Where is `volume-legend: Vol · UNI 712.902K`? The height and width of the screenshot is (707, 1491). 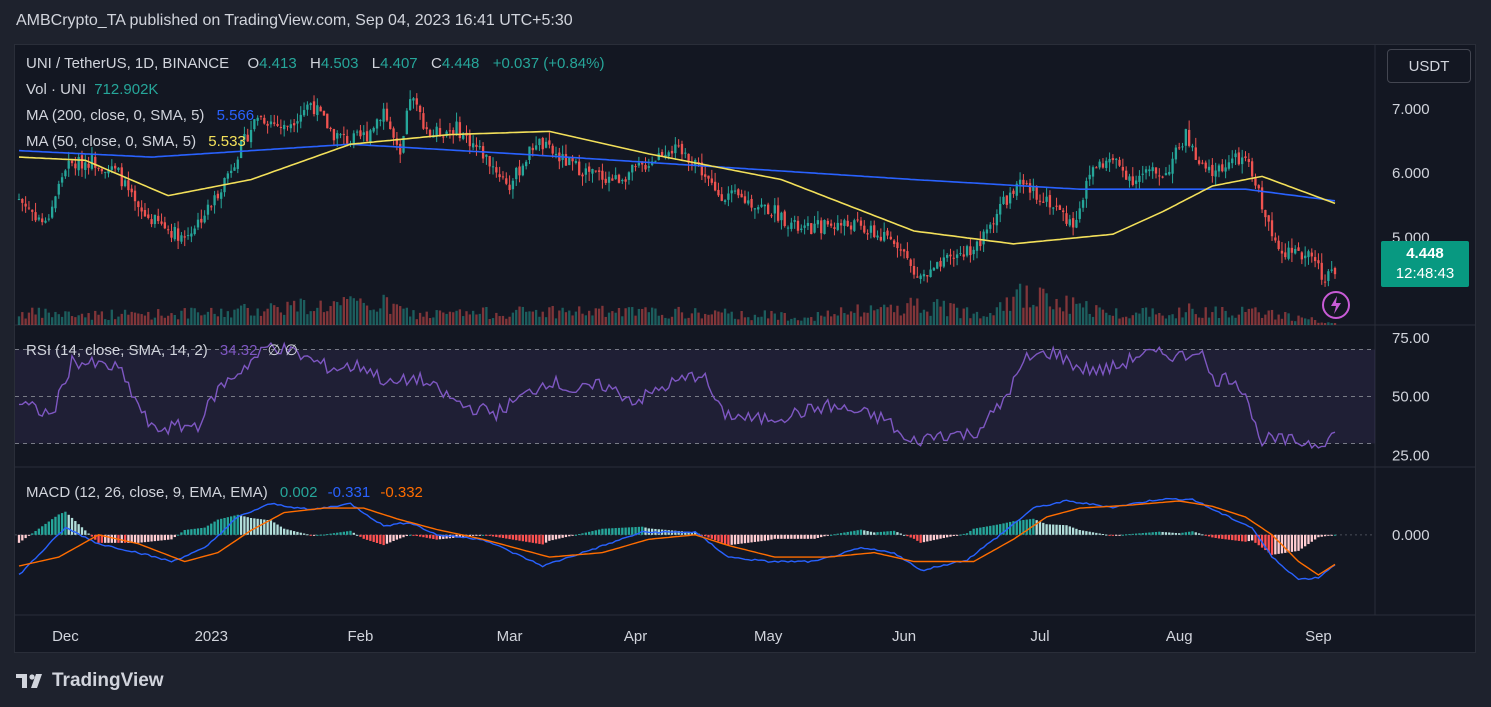 volume-legend: Vol · UNI 712.902K is located at coordinates (92, 89).